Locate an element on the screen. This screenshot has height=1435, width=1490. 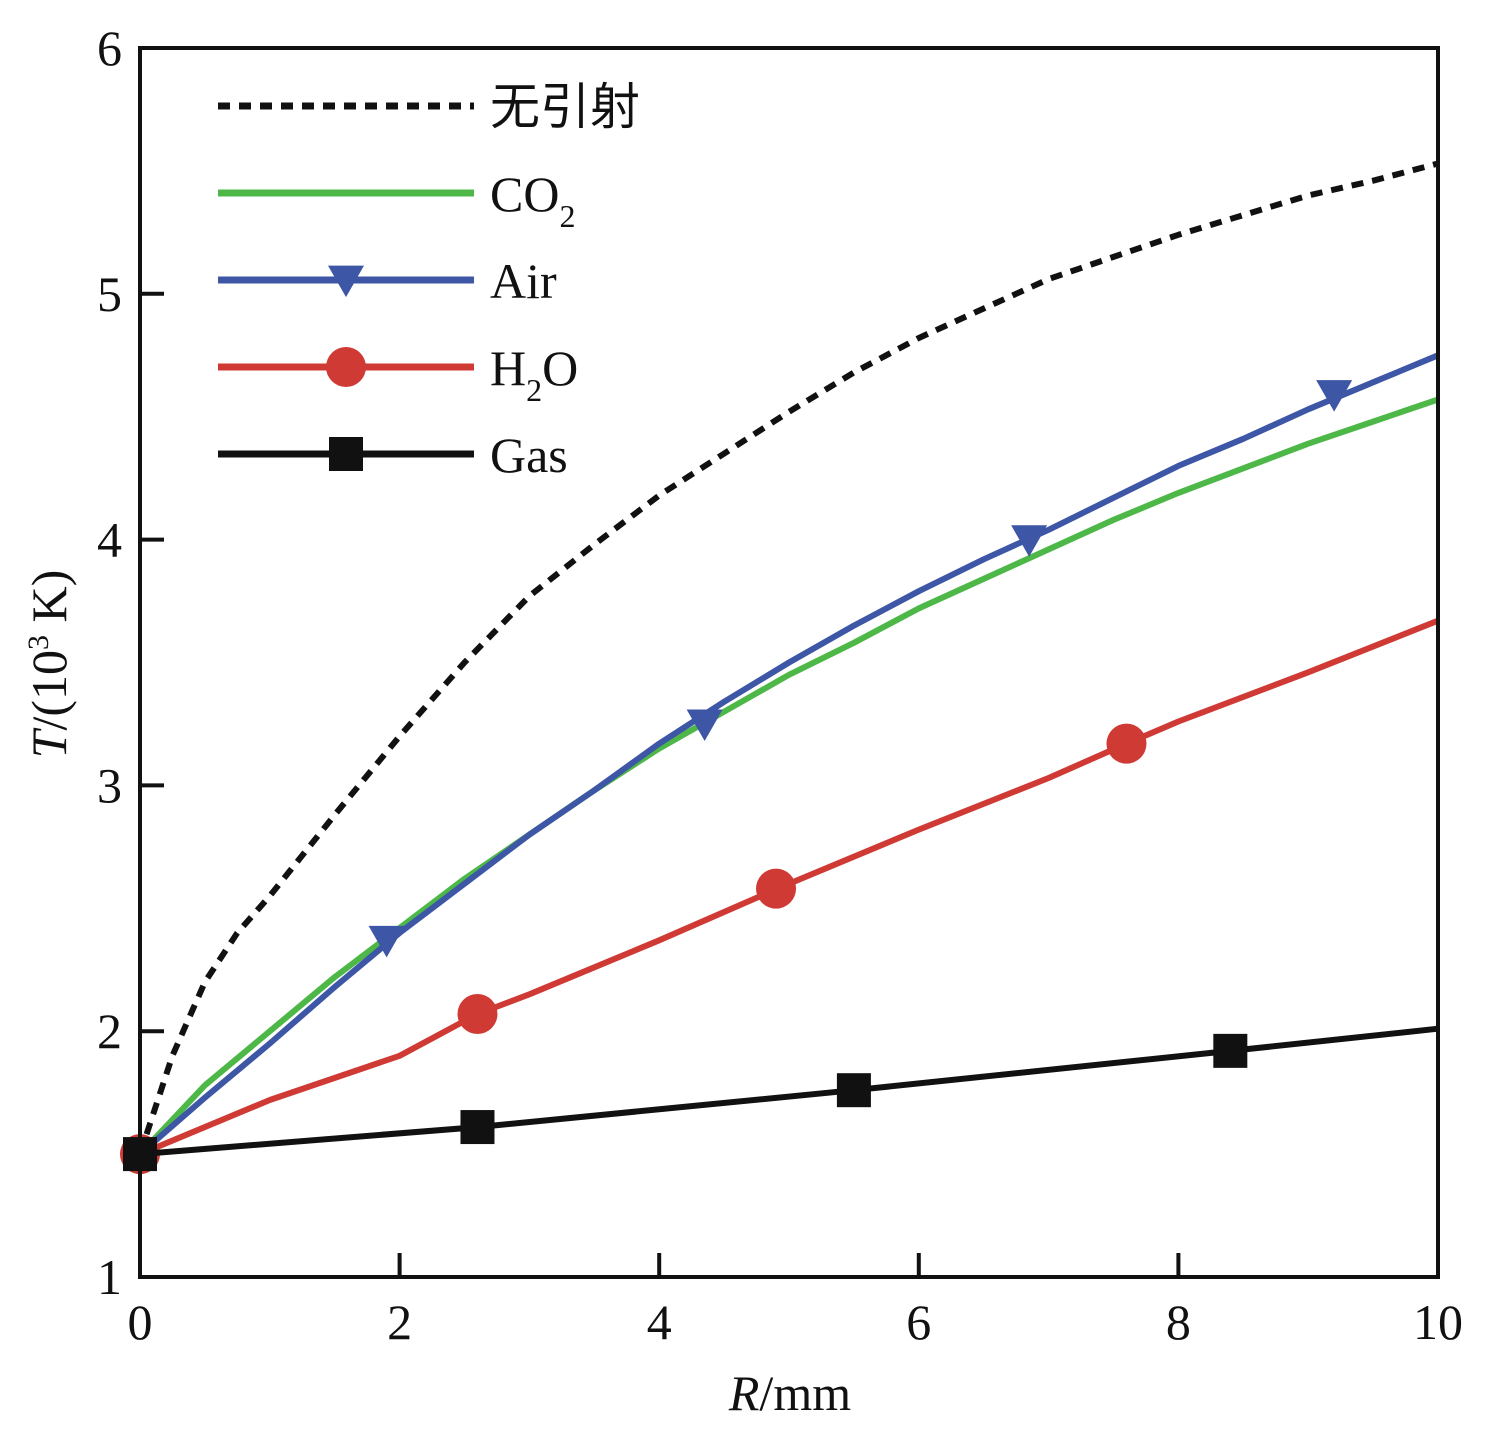
y-axis-post: K) is located at coordinates (49, 602).